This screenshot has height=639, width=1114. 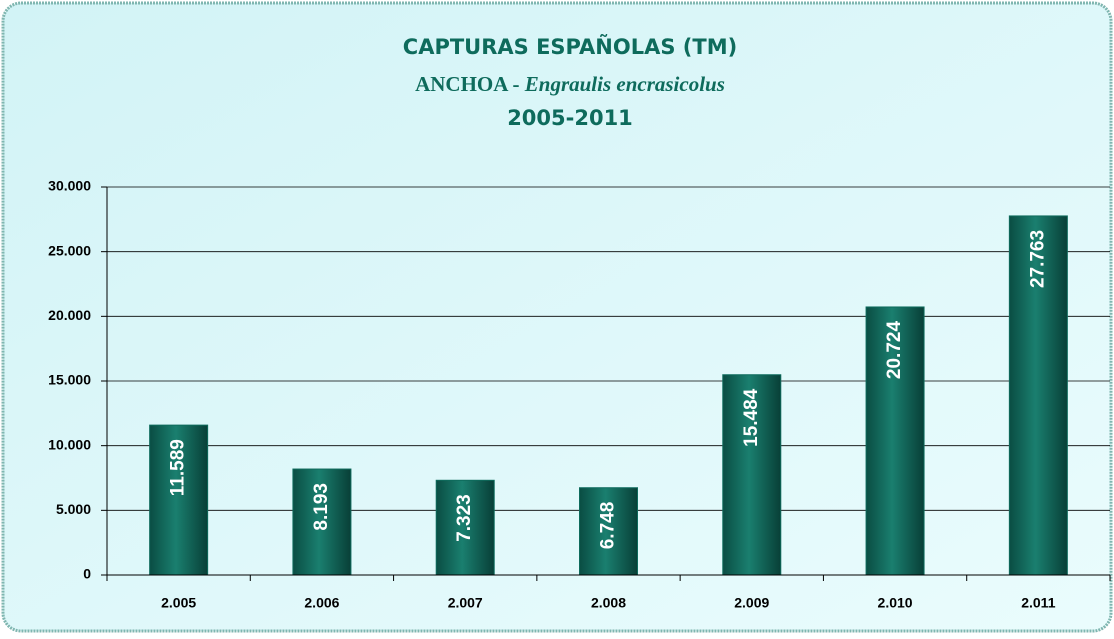 What do you see at coordinates (69, 444) in the screenshot?
I see `y-tick-label: 10.000` at bounding box center [69, 444].